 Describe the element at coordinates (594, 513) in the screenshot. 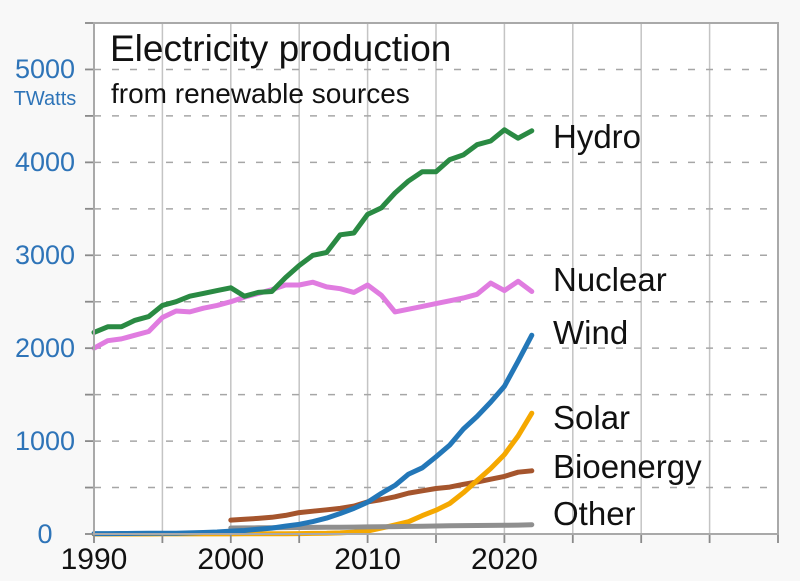

I see `series-label-other: Other` at that location.